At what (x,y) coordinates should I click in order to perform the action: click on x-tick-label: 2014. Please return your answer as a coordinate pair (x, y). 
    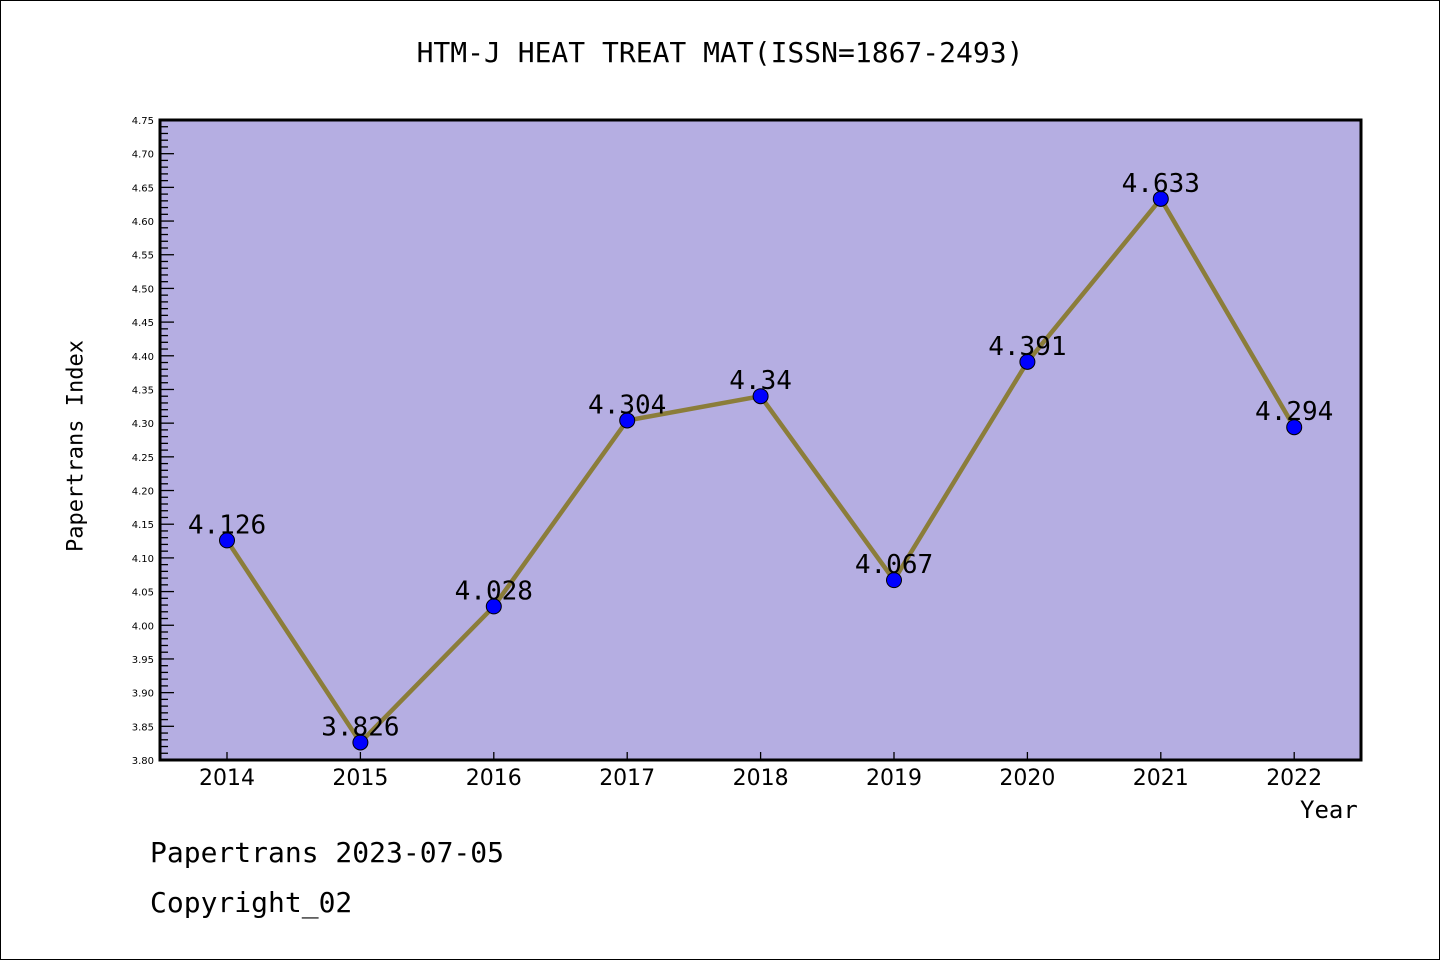
    Looking at the image, I should click on (227, 778).